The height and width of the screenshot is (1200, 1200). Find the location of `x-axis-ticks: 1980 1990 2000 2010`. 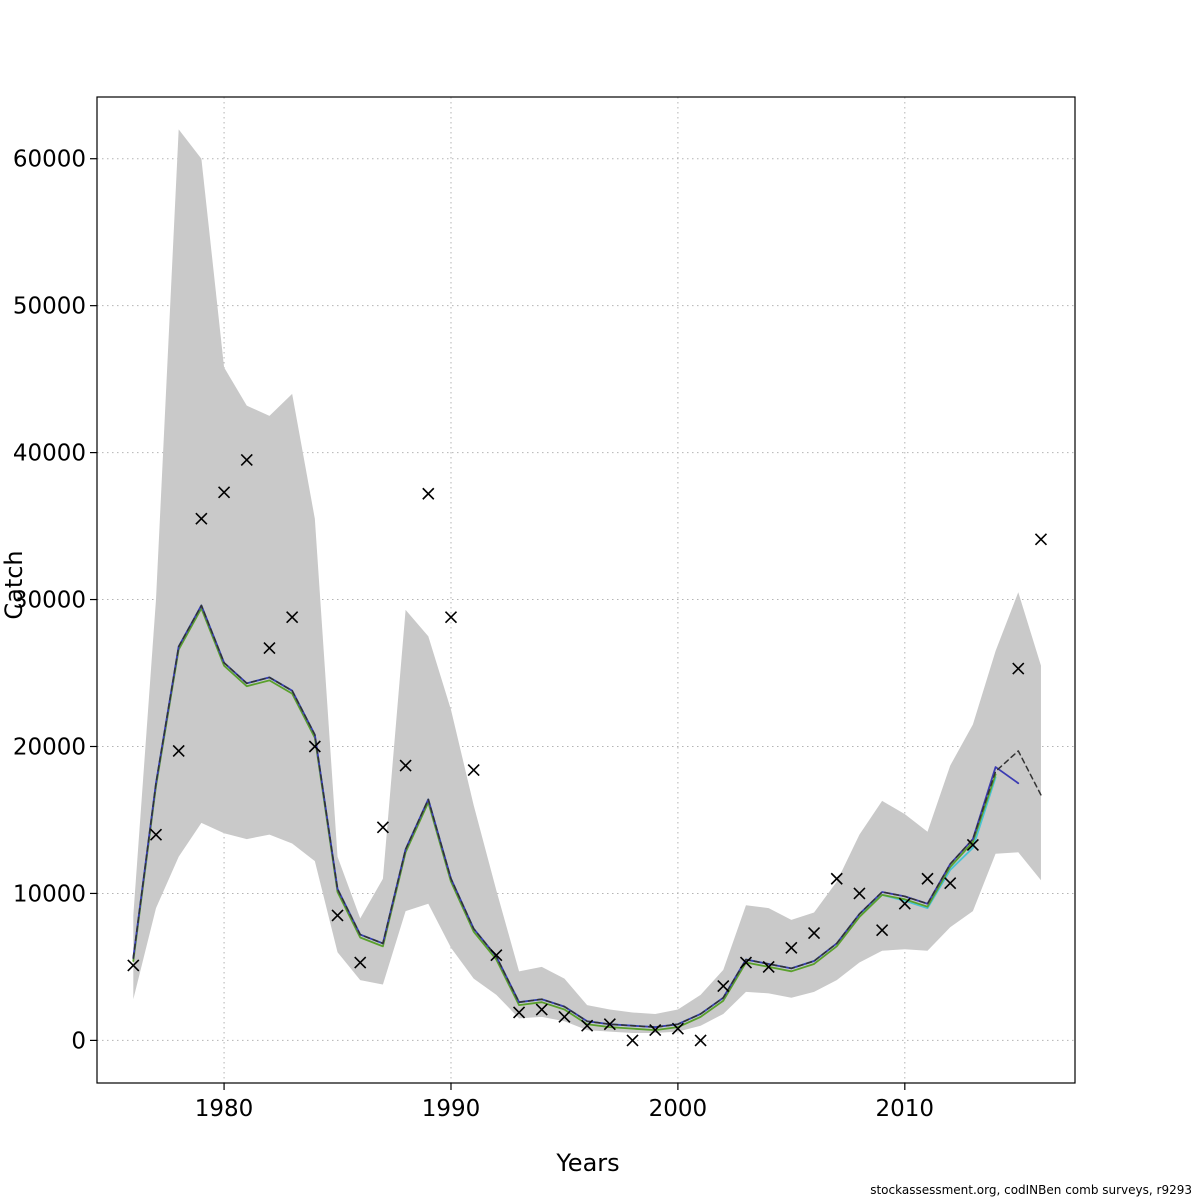

x-axis-ticks: 1980 1990 2000 2010 is located at coordinates (564, 1102).